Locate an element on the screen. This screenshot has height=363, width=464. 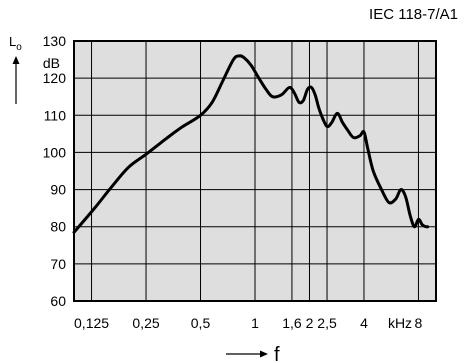
y-tick-label: 80 is located at coordinates (58, 227).